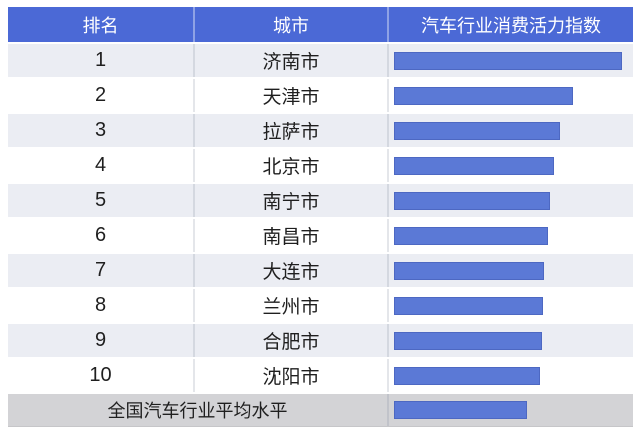  I want to click on city-name: 大连市, so click(291, 272).